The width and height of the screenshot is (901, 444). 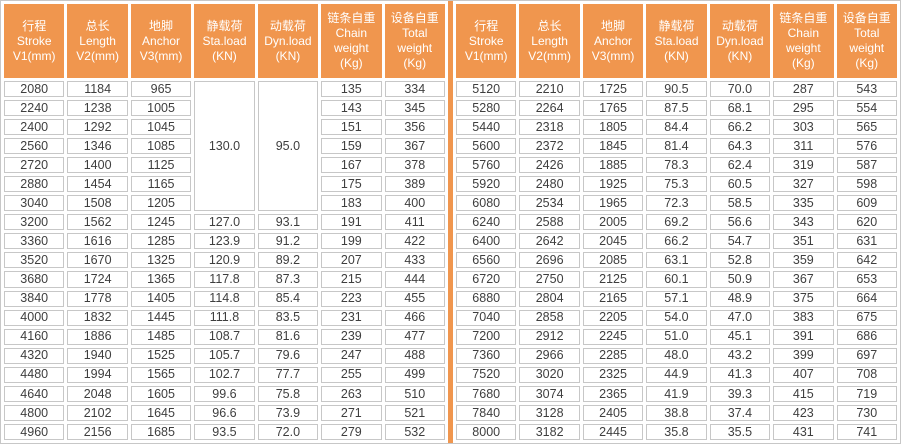 What do you see at coordinates (34, 203) in the screenshot?
I see `table-cell: 3040` at bounding box center [34, 203].